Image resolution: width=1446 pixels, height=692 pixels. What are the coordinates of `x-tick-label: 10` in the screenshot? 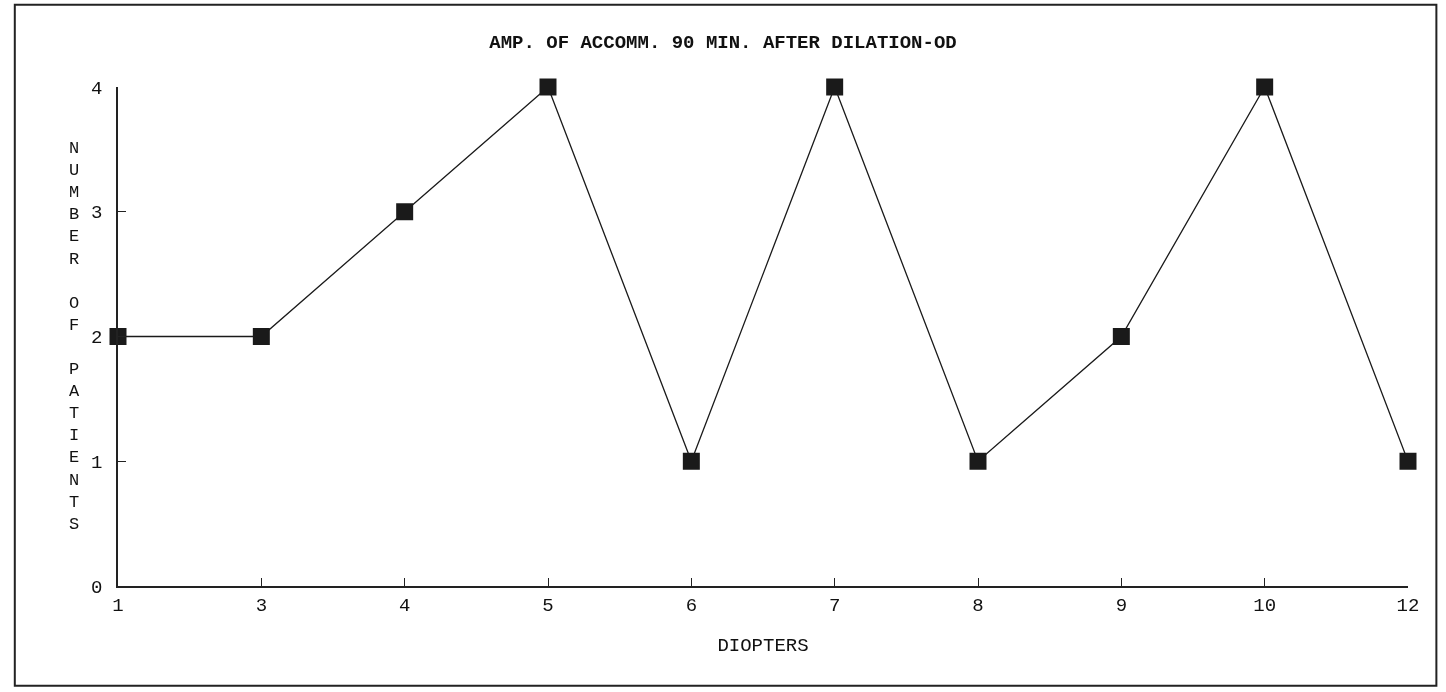 It's located at (1265, 605).